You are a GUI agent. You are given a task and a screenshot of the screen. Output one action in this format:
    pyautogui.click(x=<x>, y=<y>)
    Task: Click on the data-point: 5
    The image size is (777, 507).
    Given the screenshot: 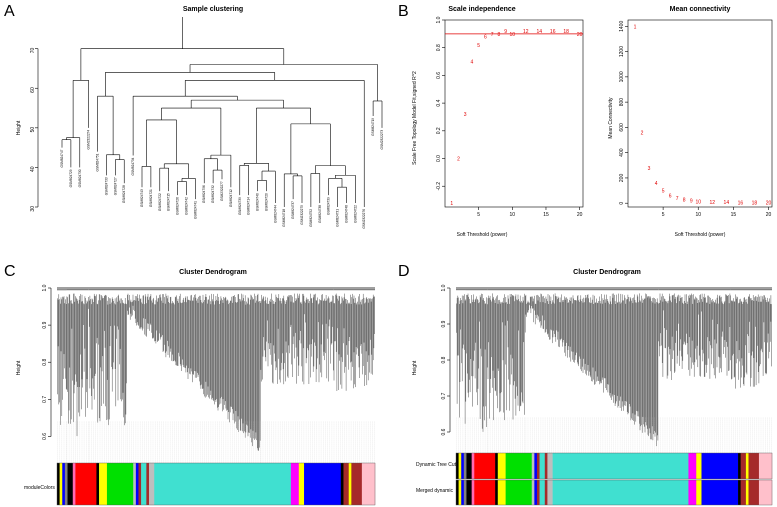 What is the action you would take?
    pyautogui.click(x=663, y=192)
    